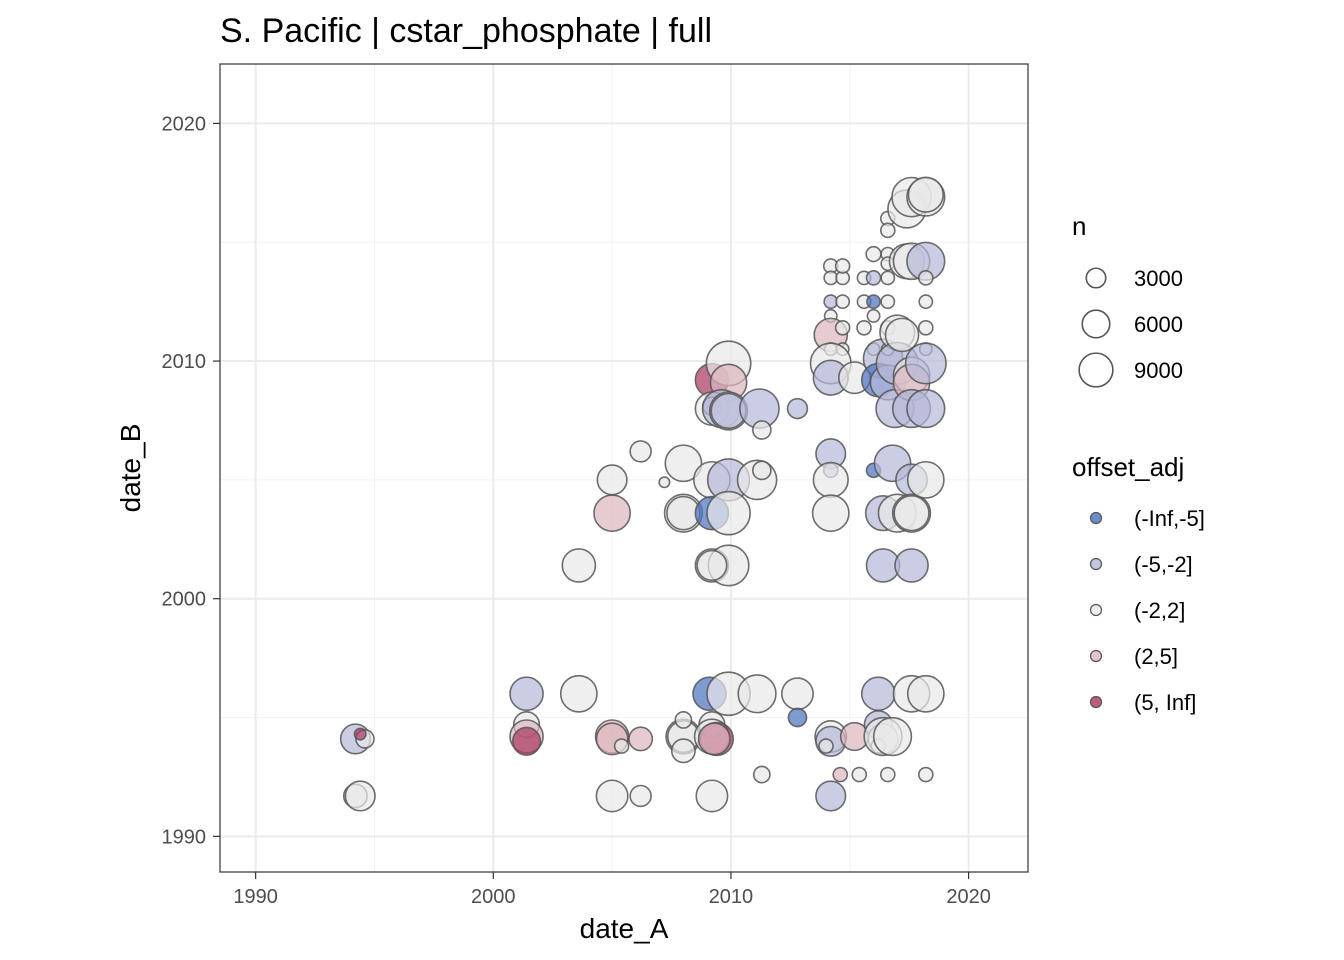 This screenshot has height=960, width=1344. I want to click on x-tick-label: 2010, so click(731, 897).